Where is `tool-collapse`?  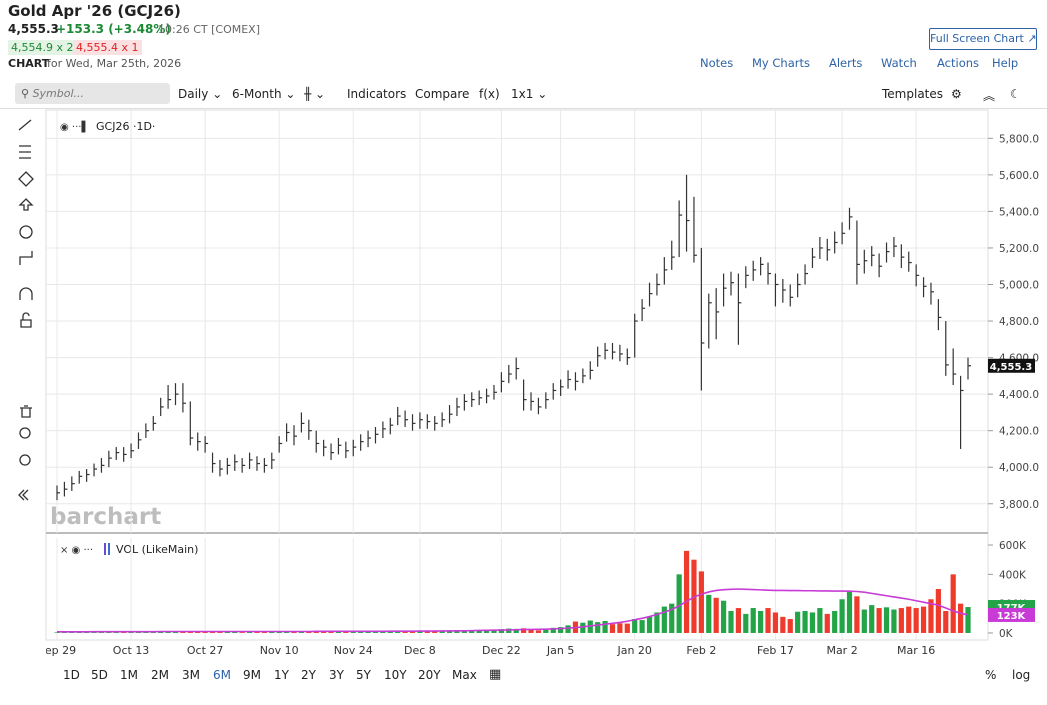 tool-collapse is located at coordinates (23, 495).